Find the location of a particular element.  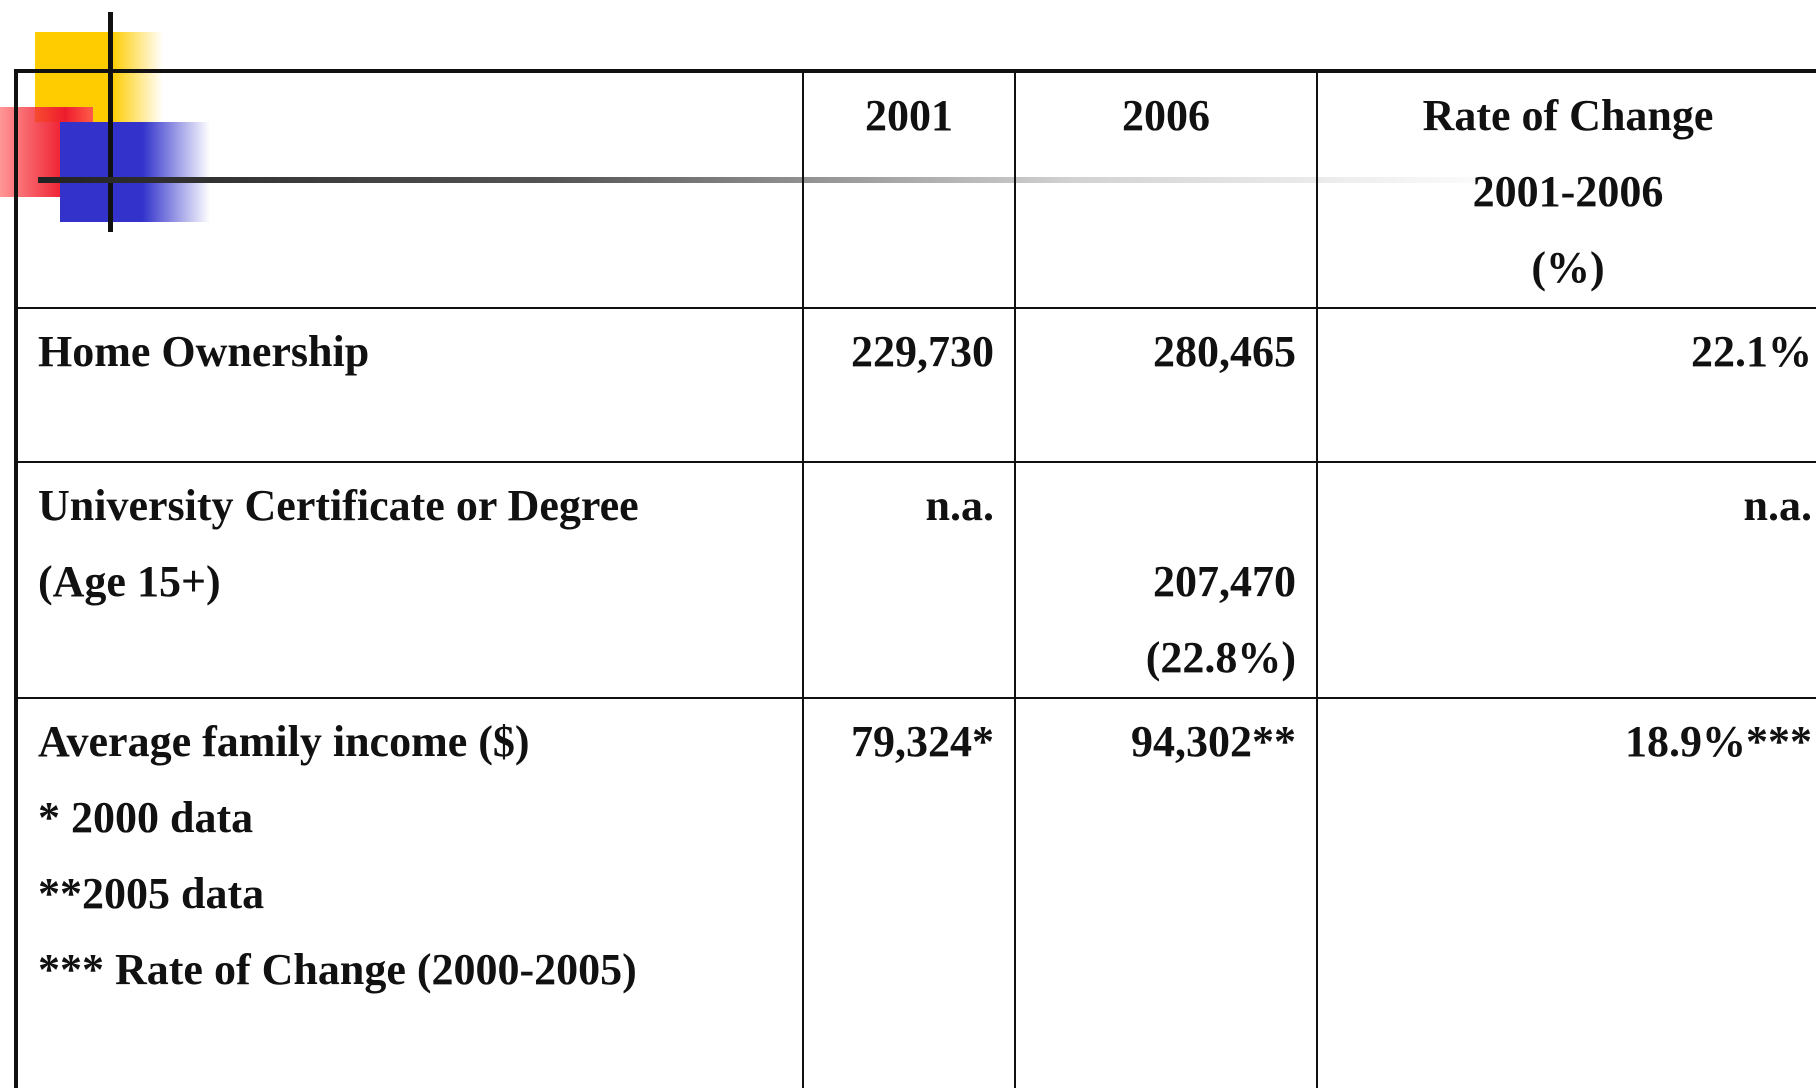

cell-line: *** Rate of Change (2000-2005) is located at coordinates (337, 969).